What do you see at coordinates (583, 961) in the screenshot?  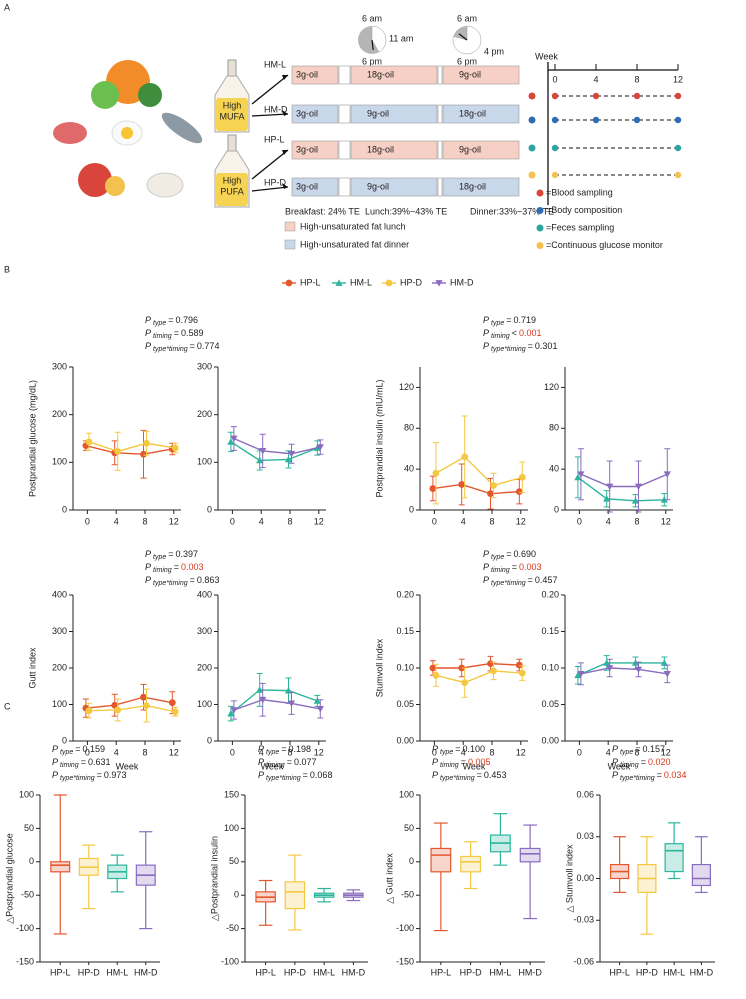 I see `y-tick-label: -0.06` at bounding box center [583, 961].